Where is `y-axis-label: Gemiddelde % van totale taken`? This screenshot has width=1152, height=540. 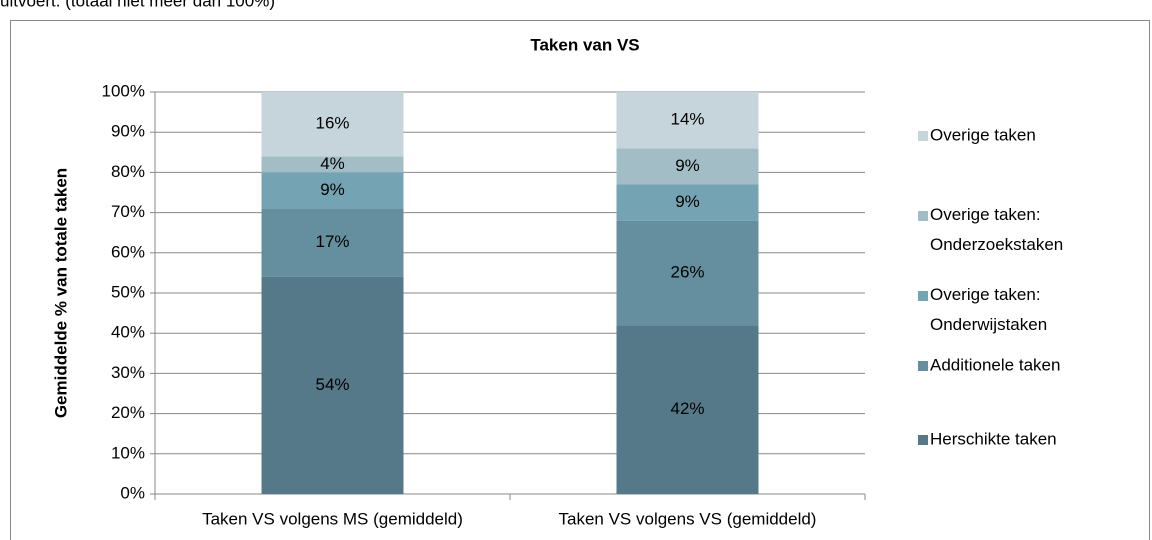
y-axis-label: Gemiddelde % van totale taken is located at coordinates (60, 293).